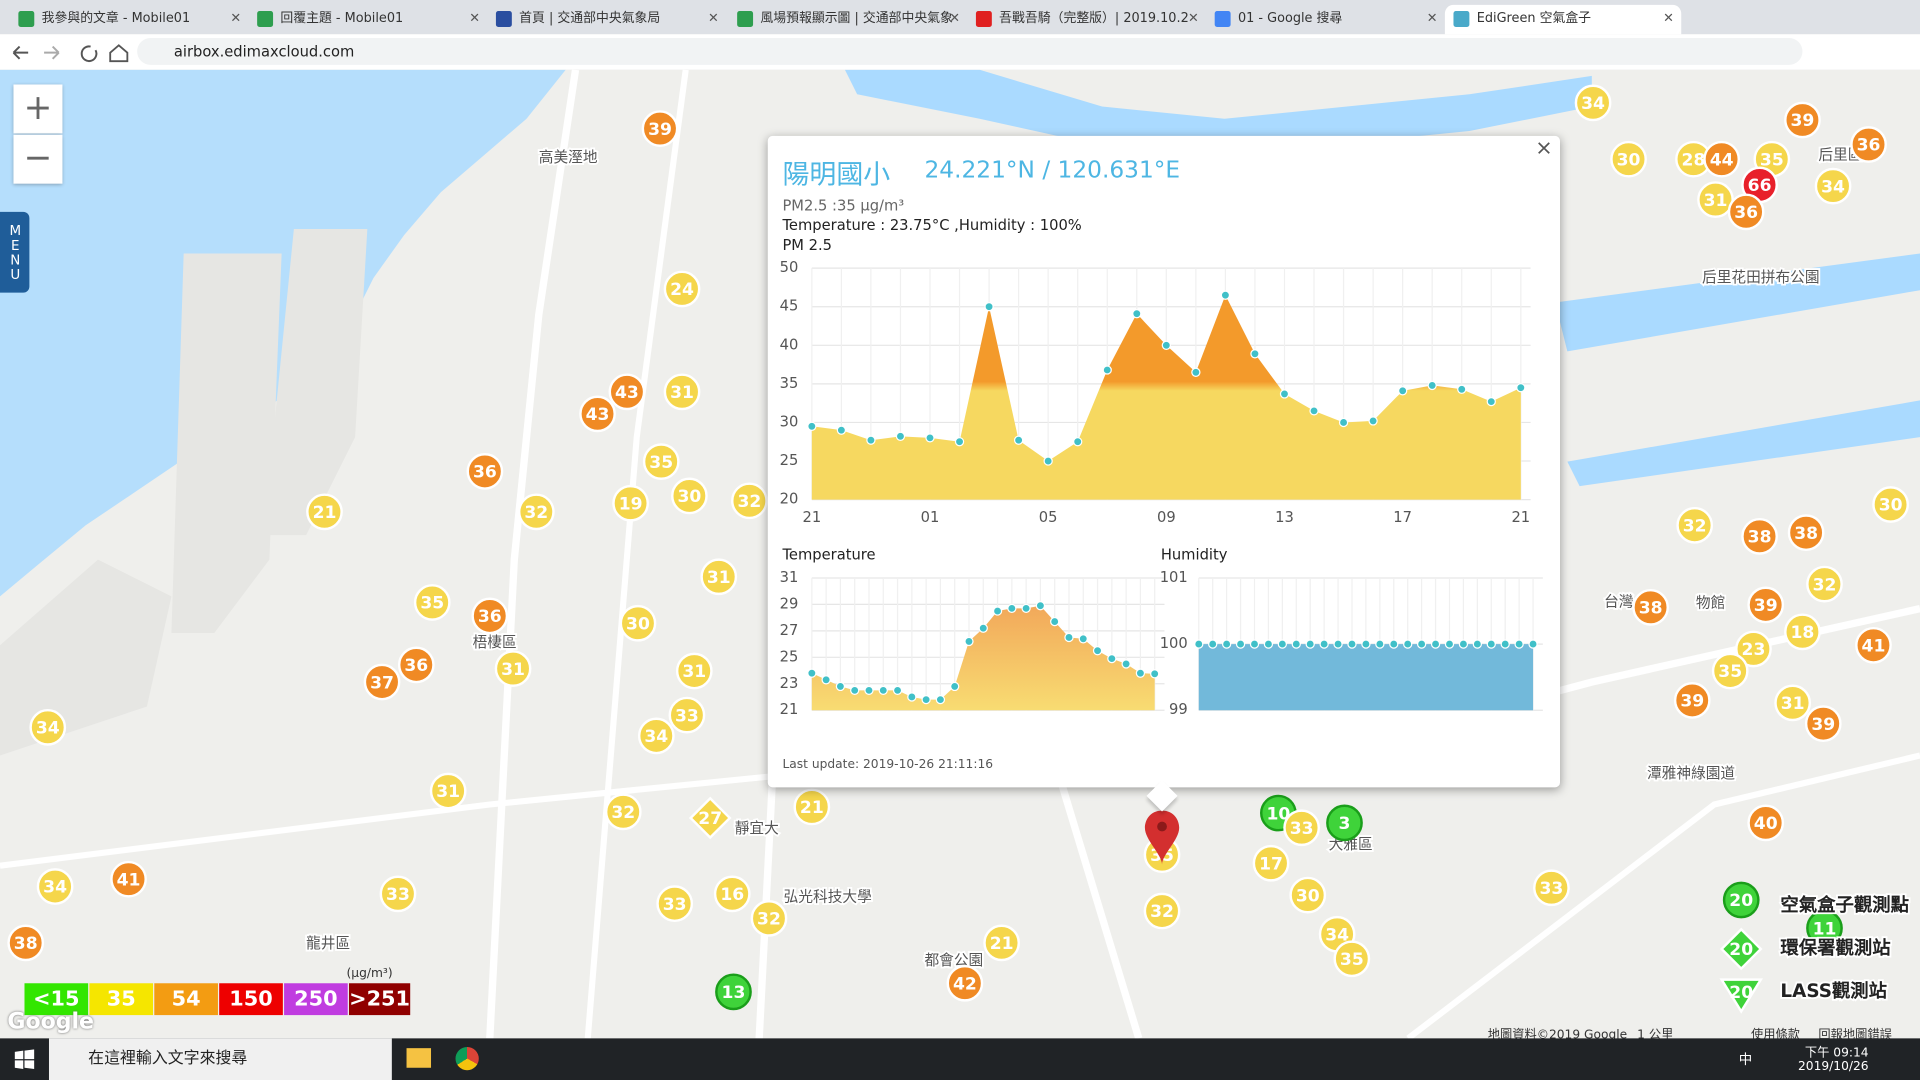 Image resolution: width=1920 pixels, height=1080 pixels. What do you see at coordinates (24, 1059) in the screenshot?
I see `start-button` at bounding box center [24, 1059].